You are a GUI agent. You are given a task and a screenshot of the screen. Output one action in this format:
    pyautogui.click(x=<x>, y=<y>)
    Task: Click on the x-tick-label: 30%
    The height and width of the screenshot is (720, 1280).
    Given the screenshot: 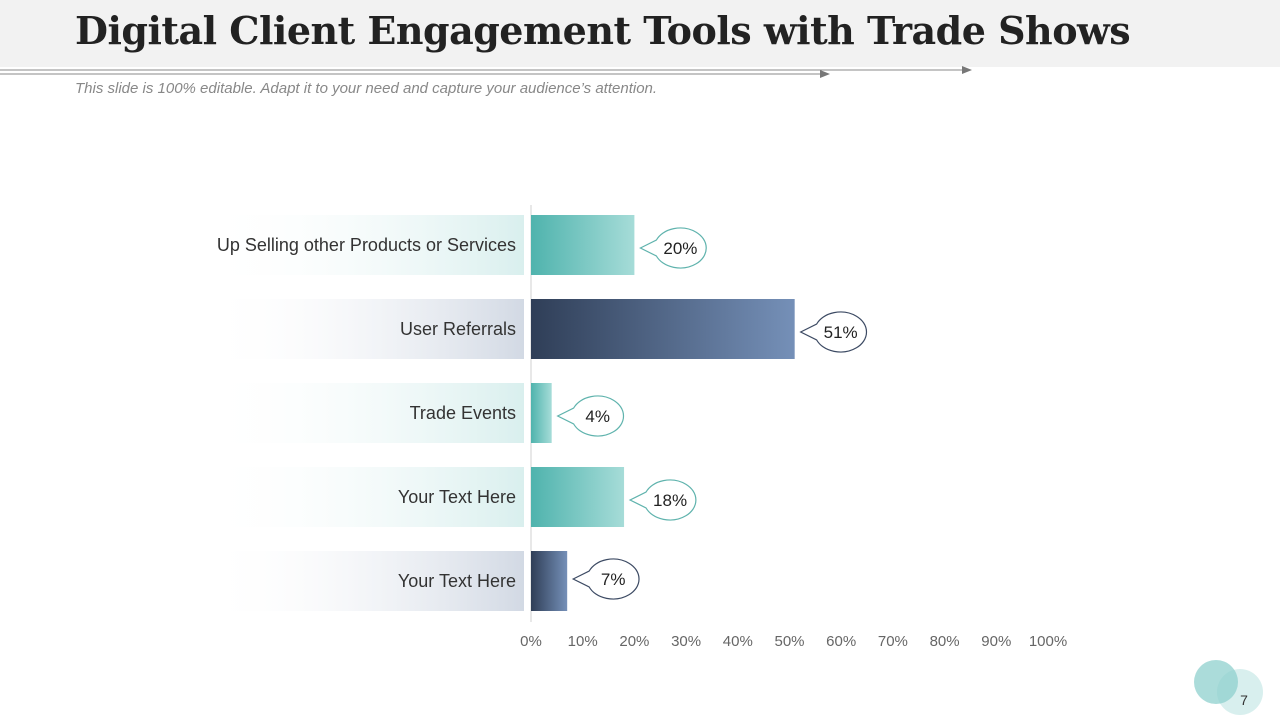 What is the action you would take?
    pyautogui.click(x=686, y=641)
    